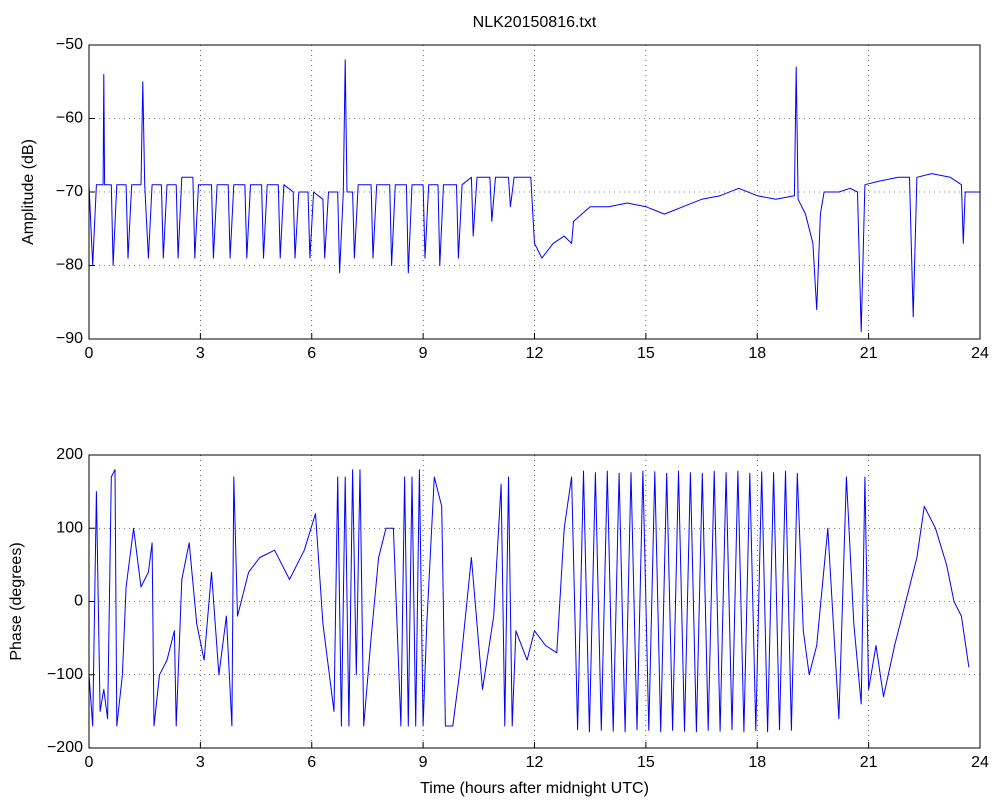 This screenshot has width=998, height=806. What do you see at coordinates (69, 454) in the screenshot?
I see `y-tick-label: 200` at bounding box center [69, 454].